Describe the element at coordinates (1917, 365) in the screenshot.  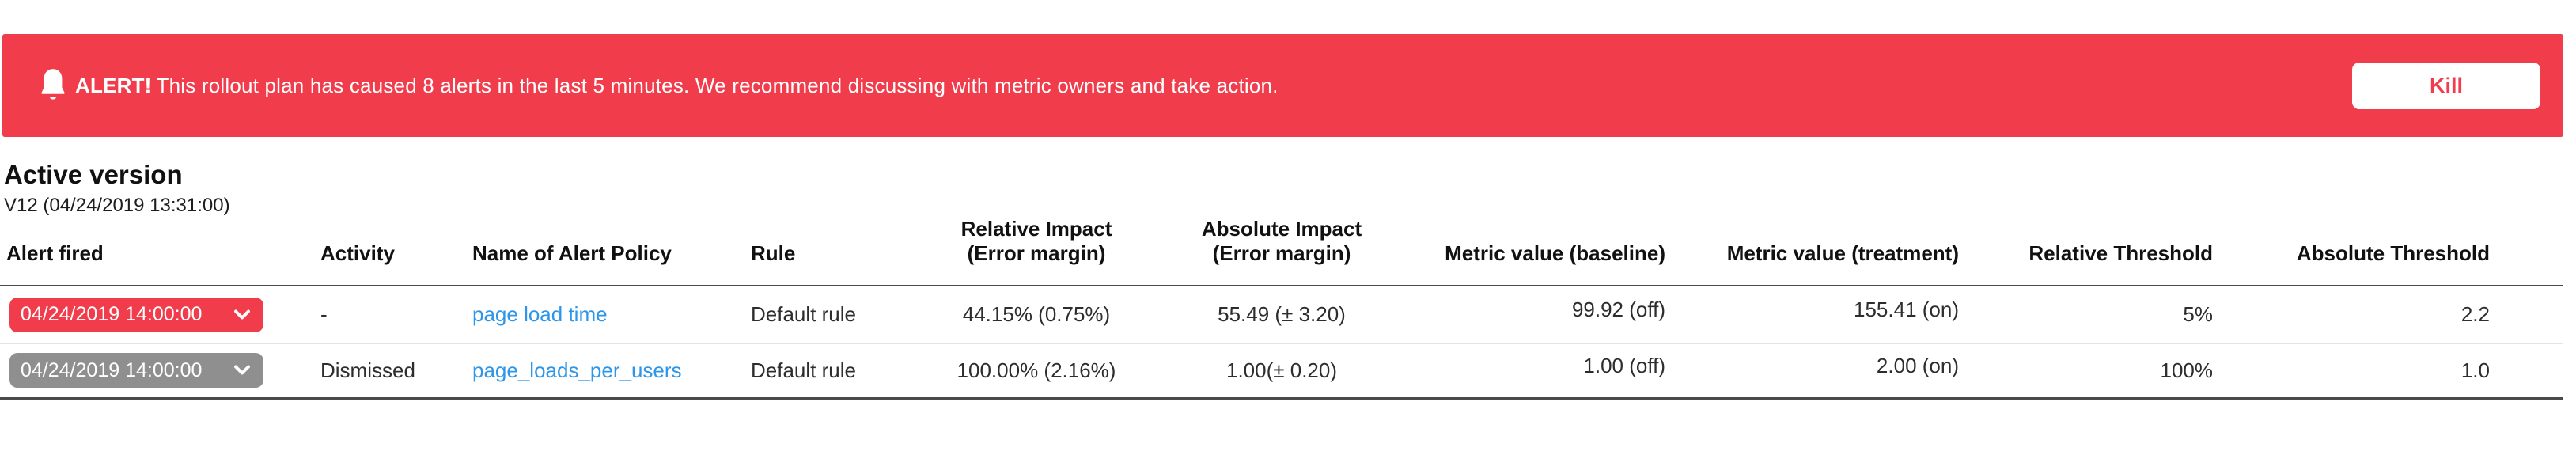
I see `metric-treatment-cell: 2.00 (on)` at that location.